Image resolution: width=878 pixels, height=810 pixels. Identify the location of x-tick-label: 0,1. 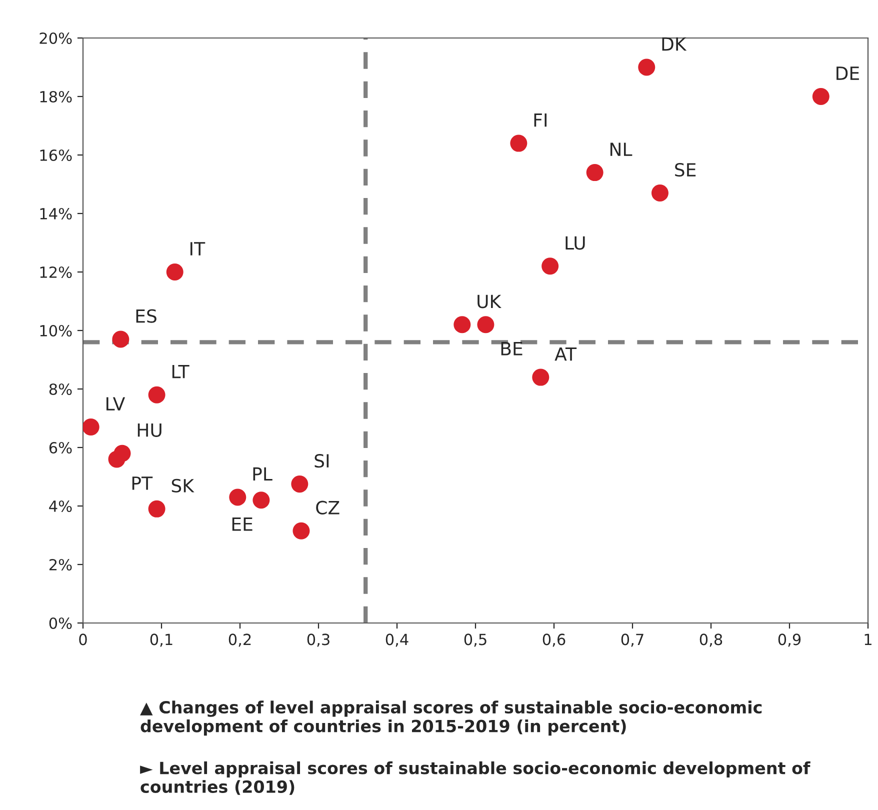
(161, 640).